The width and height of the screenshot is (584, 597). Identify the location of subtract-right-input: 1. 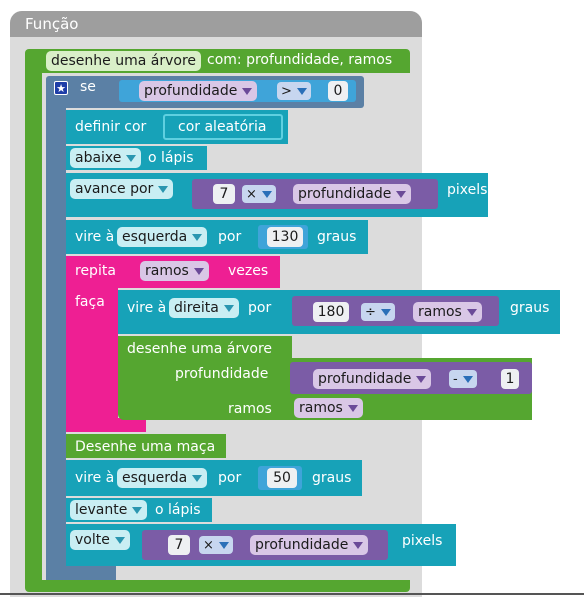
(510, 379).